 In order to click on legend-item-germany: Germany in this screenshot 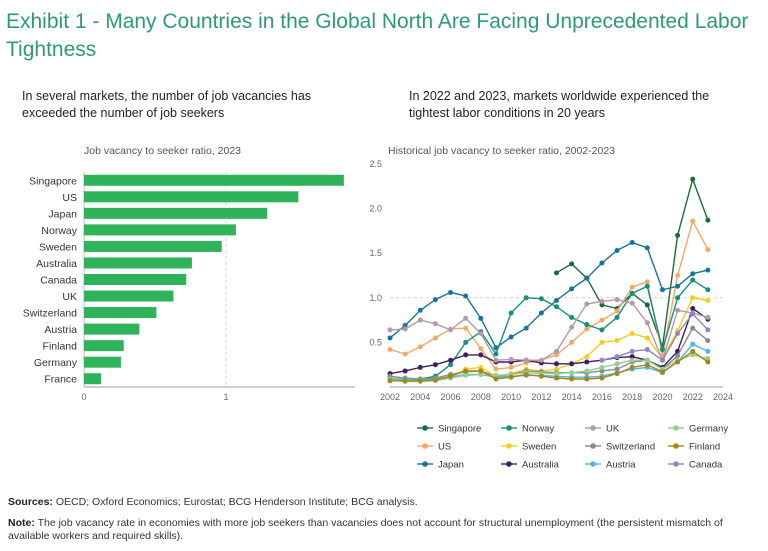, I will do `click(698, 429)`.